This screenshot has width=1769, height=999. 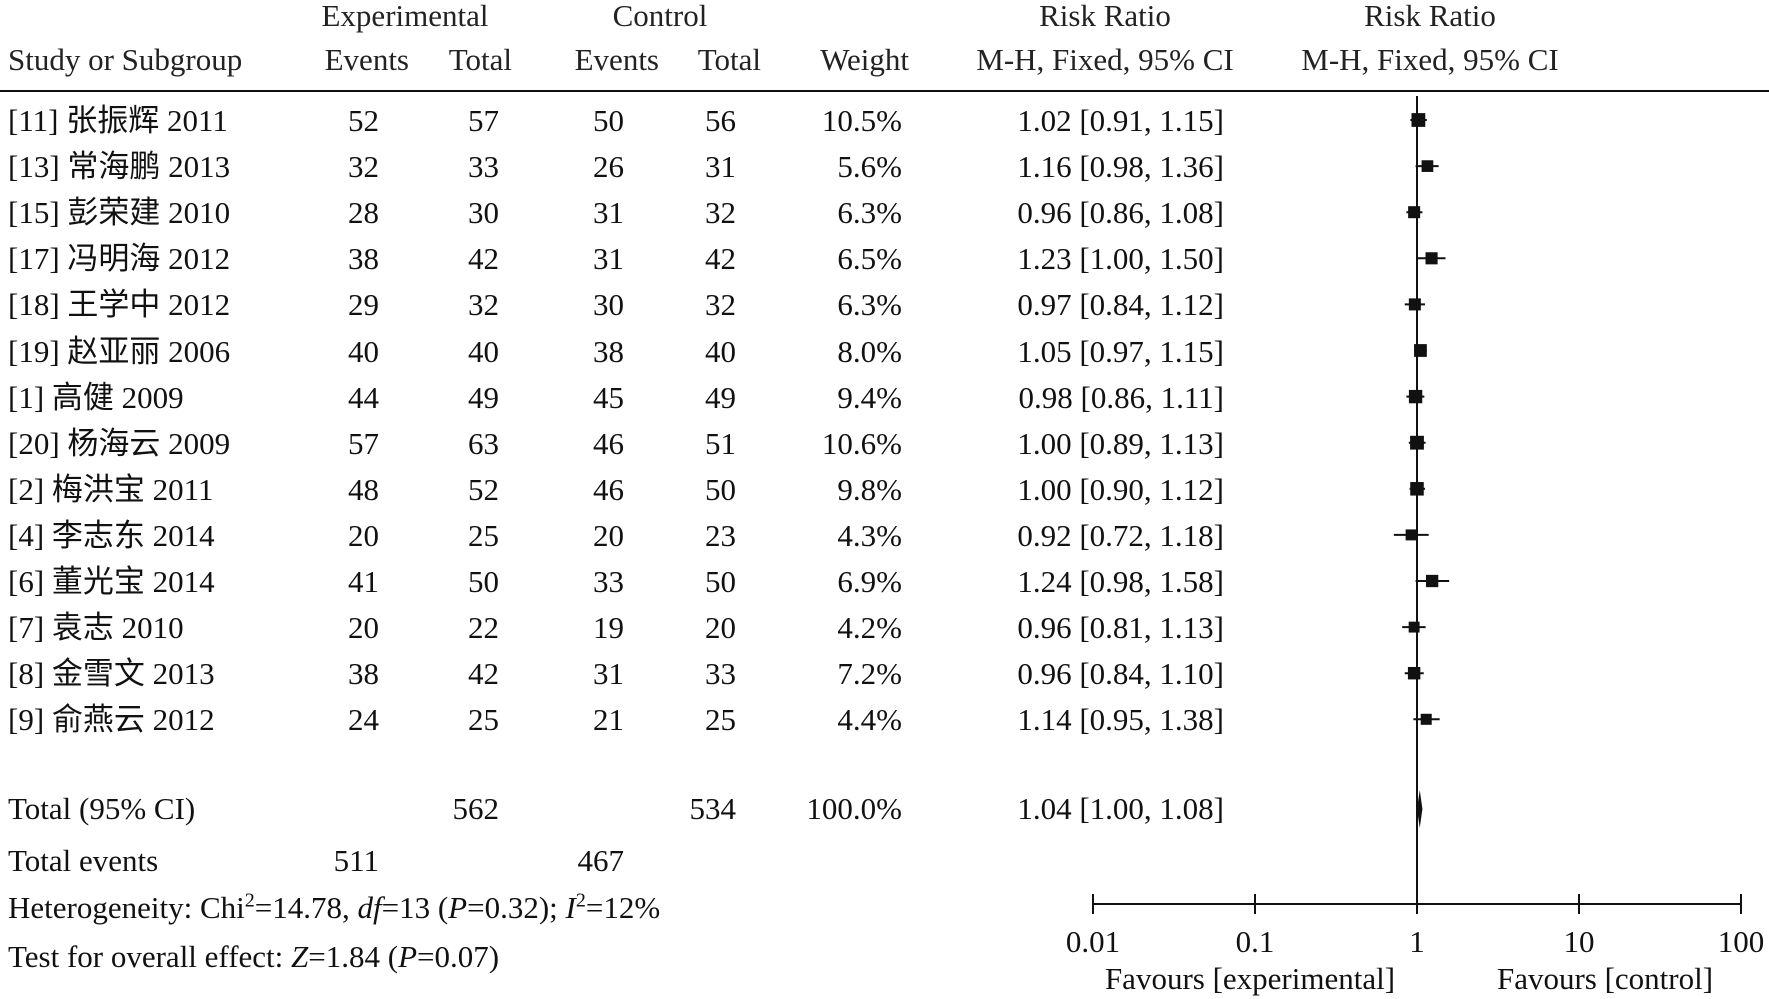 I want to click on total-ci-text: 1.04 [1.00, 1.08], so click(x=1120, y=808).